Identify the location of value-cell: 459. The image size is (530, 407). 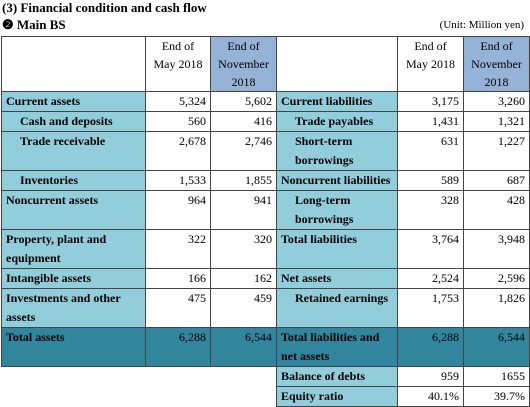
(243, 308).